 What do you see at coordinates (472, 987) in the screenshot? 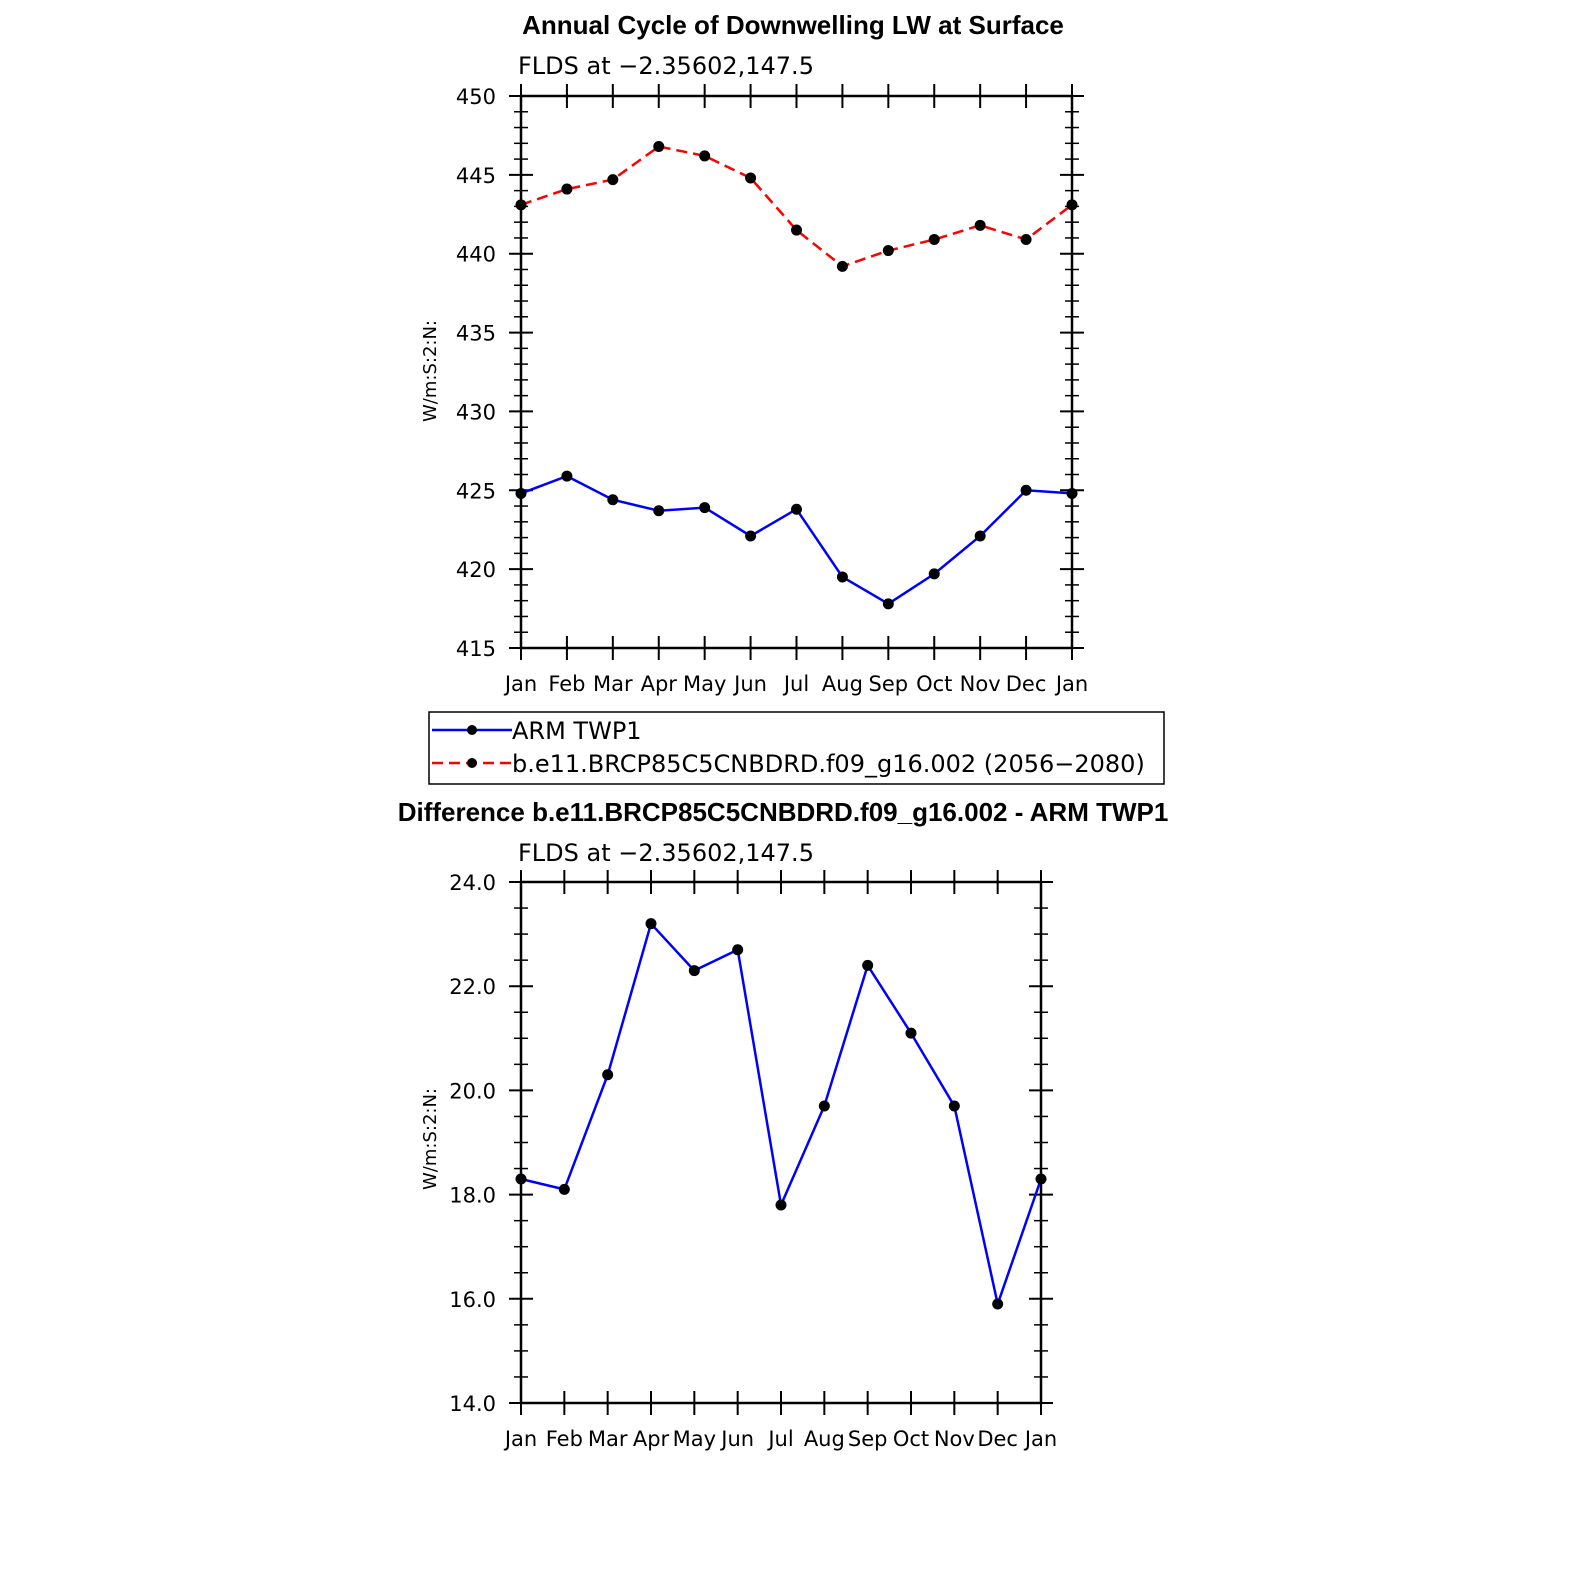
I see `y-tick-label: 22.0` at bounding box center [472, 987].